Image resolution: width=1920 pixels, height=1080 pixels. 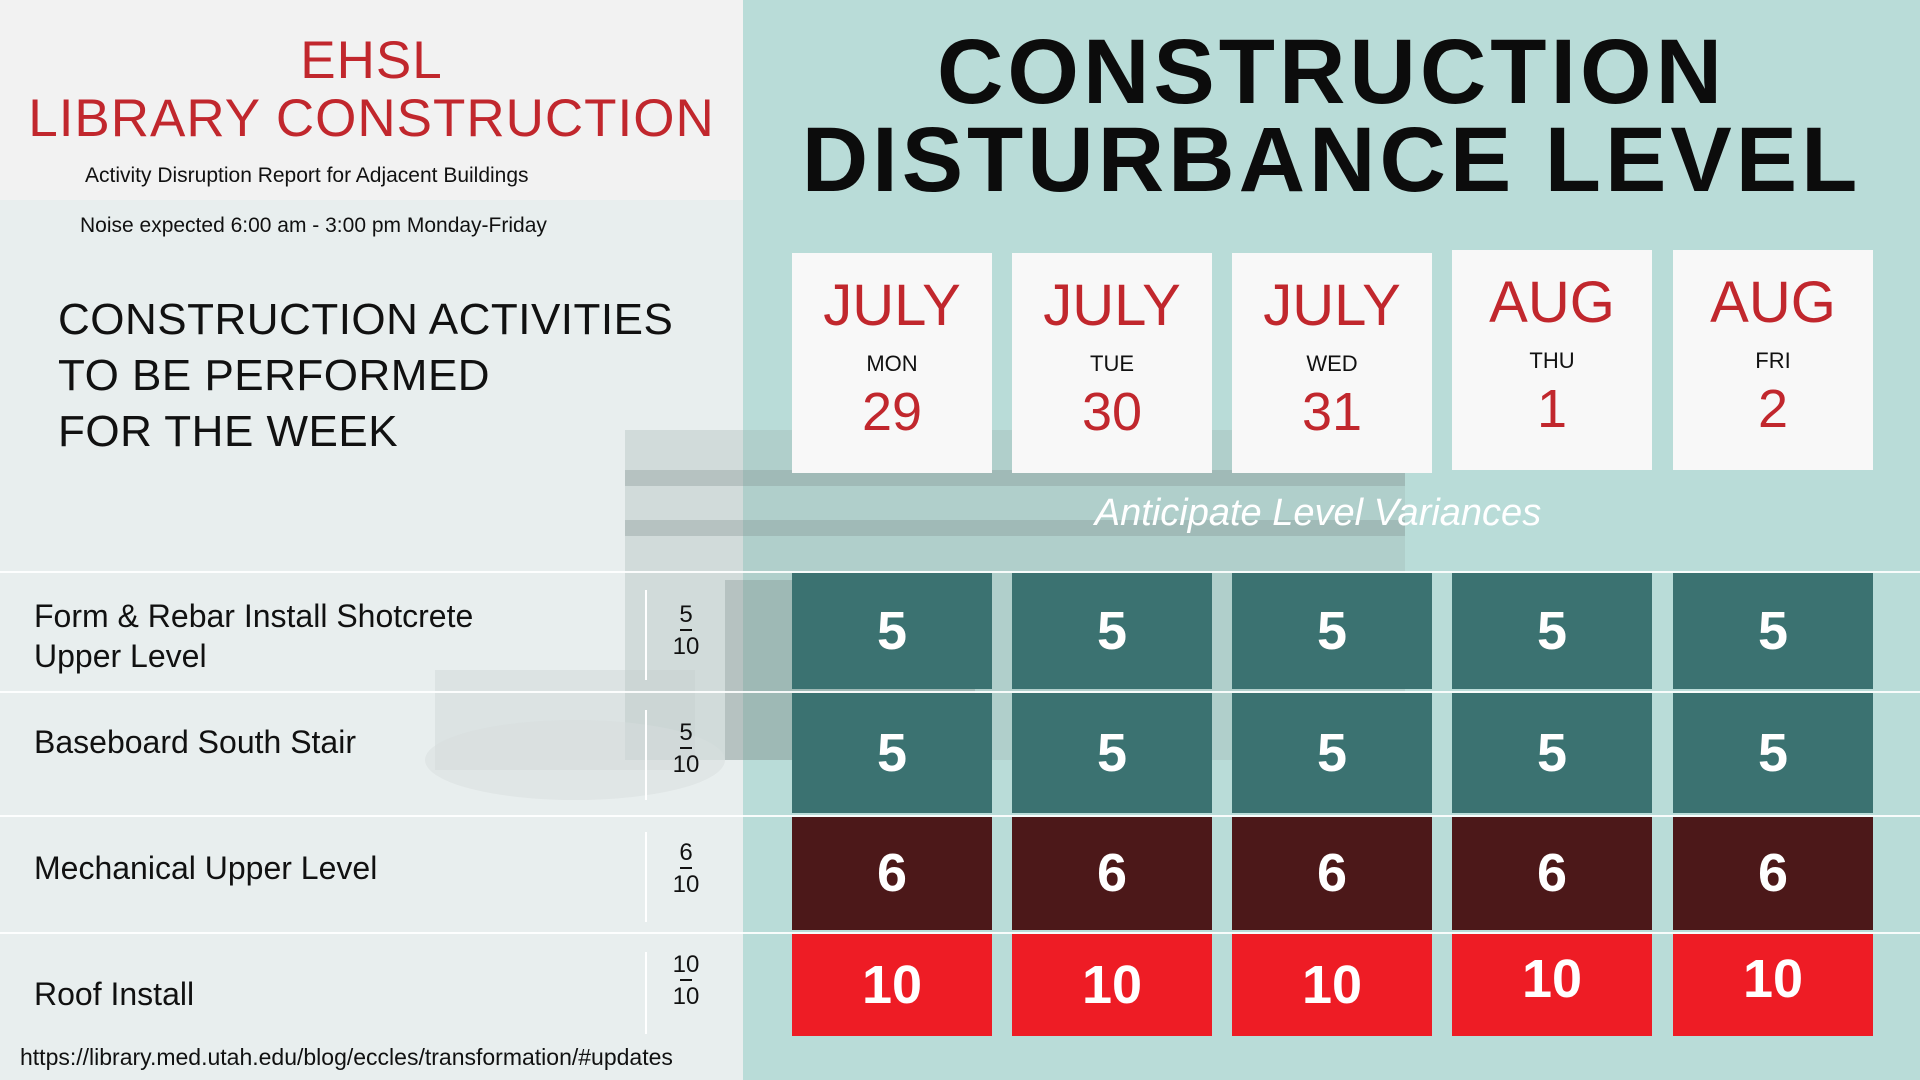 I want to click on activity-label-line: Roof Install, so click(x=114, y=994).